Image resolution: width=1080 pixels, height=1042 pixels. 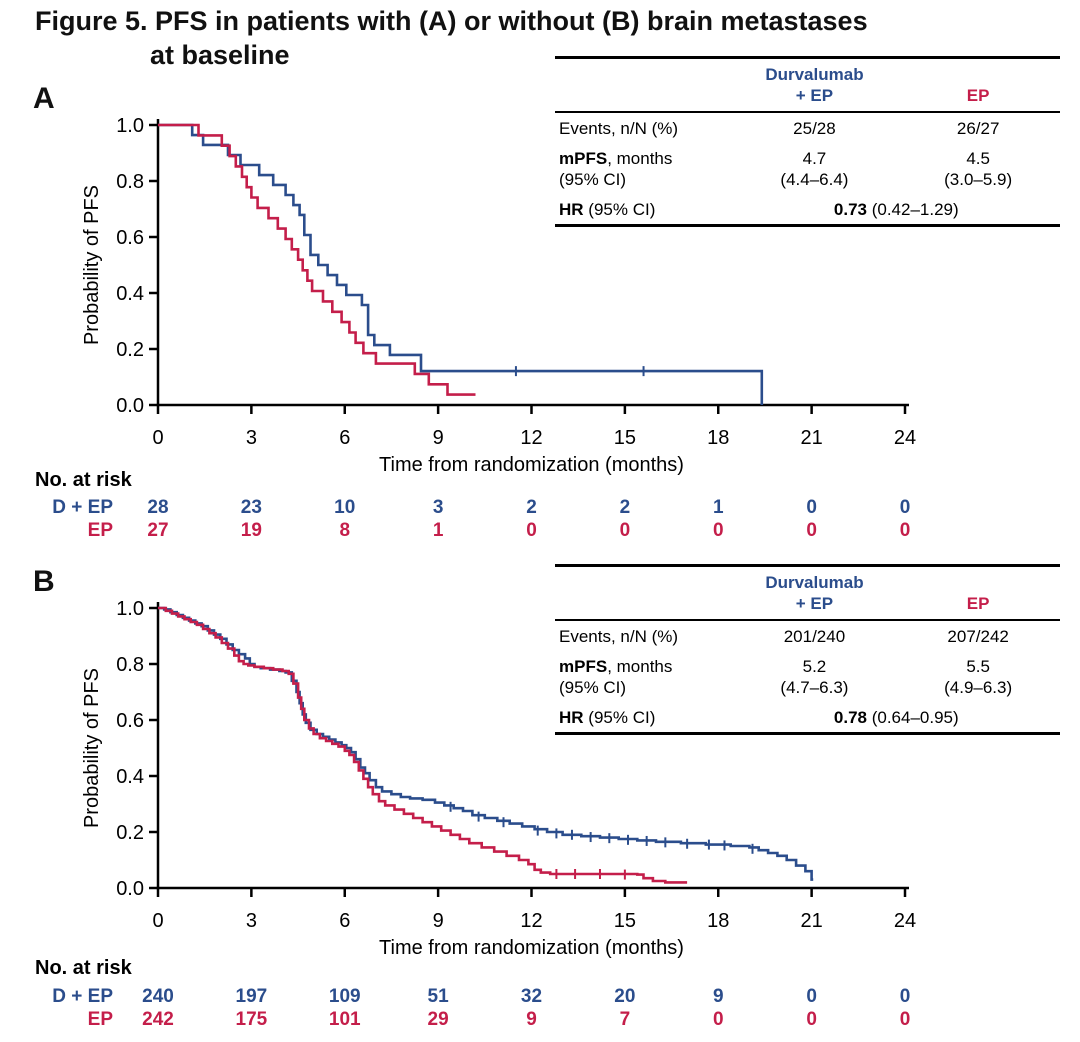 What do you see at coordinates (624, 996) in the screenshot?
I see `at-risk-value: 20` at bounding box center [624, 996].